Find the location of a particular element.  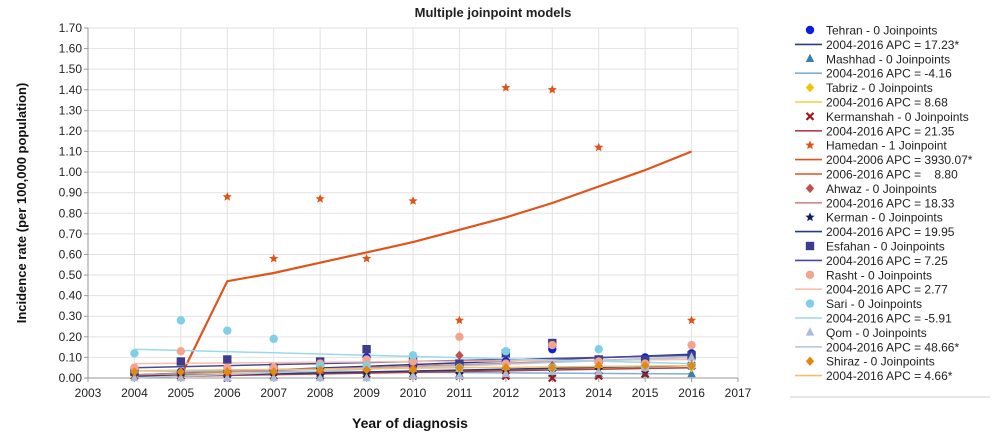

legend-marker-esfahan is located at coordinates (810, 246).